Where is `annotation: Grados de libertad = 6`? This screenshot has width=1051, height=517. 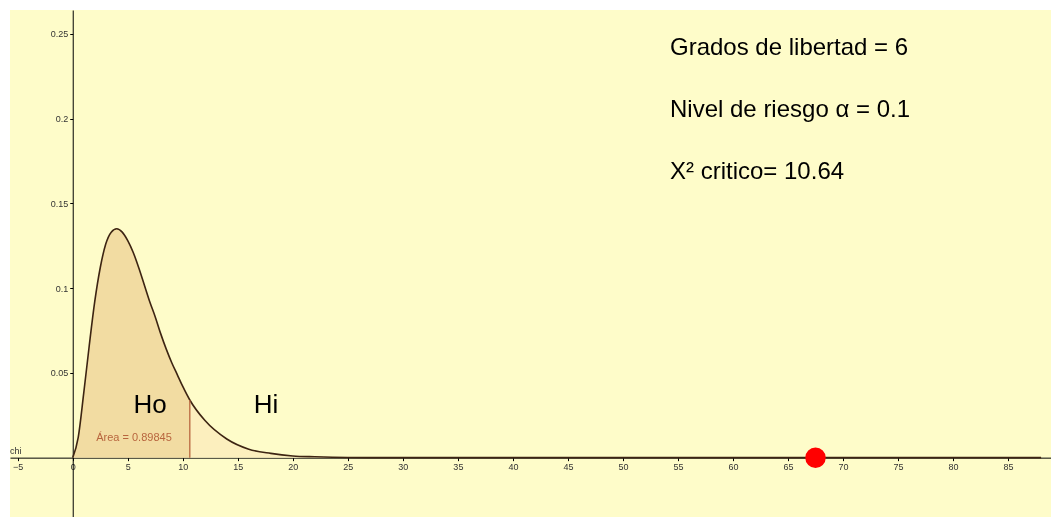
annotation: Grados de libertad = 6 is located at coordinates (789, 46).